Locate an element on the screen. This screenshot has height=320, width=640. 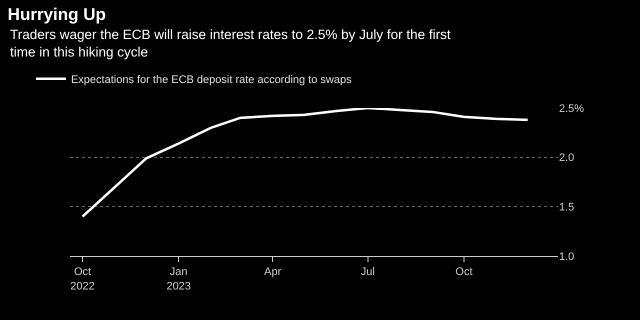
y-tick-label: 1.5 is located at coordinates (566, 208).